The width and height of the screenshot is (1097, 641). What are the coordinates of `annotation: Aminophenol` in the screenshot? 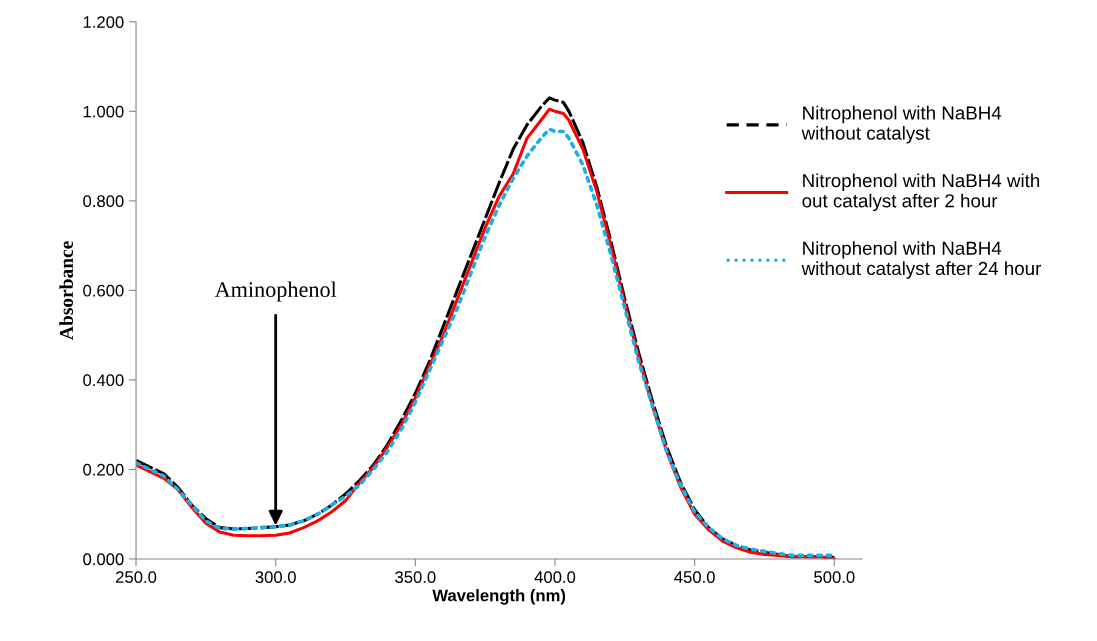 It's located at (275, 291).